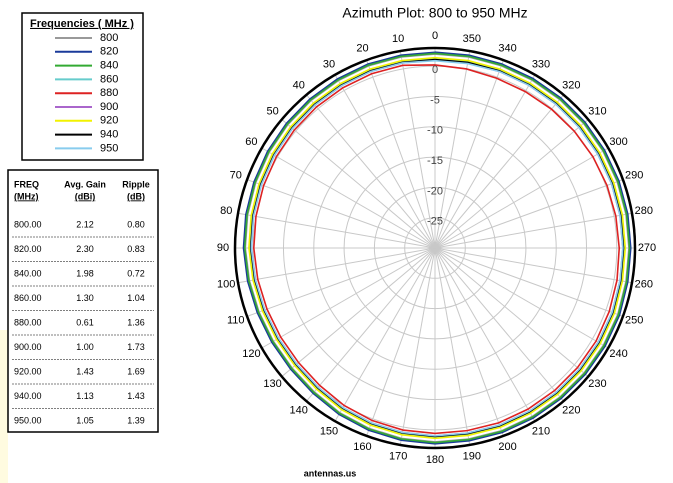  What do you see at coordinates (435, 70) in the screenshot?
I see `radial-tick-label: 0` at bounding box center [435, 70].